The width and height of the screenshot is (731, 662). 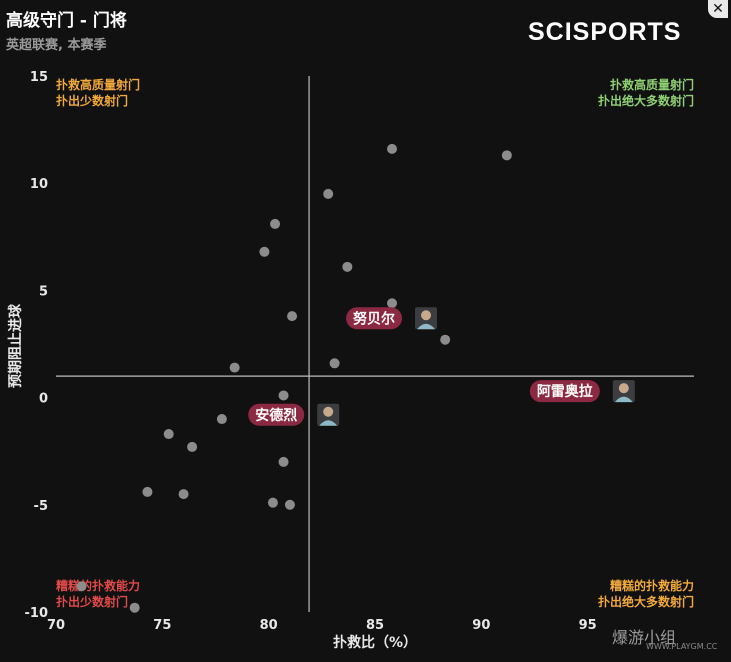 I want to click on x-tick-label: 90, so click(x=481, y=625).